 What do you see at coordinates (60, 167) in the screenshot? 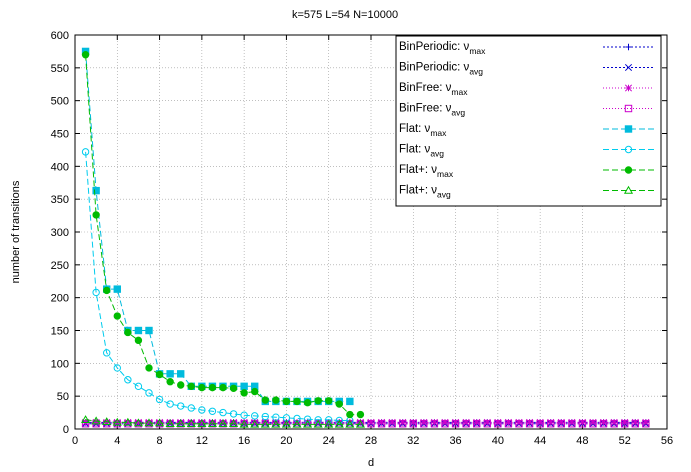
I see `y-tick-label: 400` at bounding box center [60, 167].